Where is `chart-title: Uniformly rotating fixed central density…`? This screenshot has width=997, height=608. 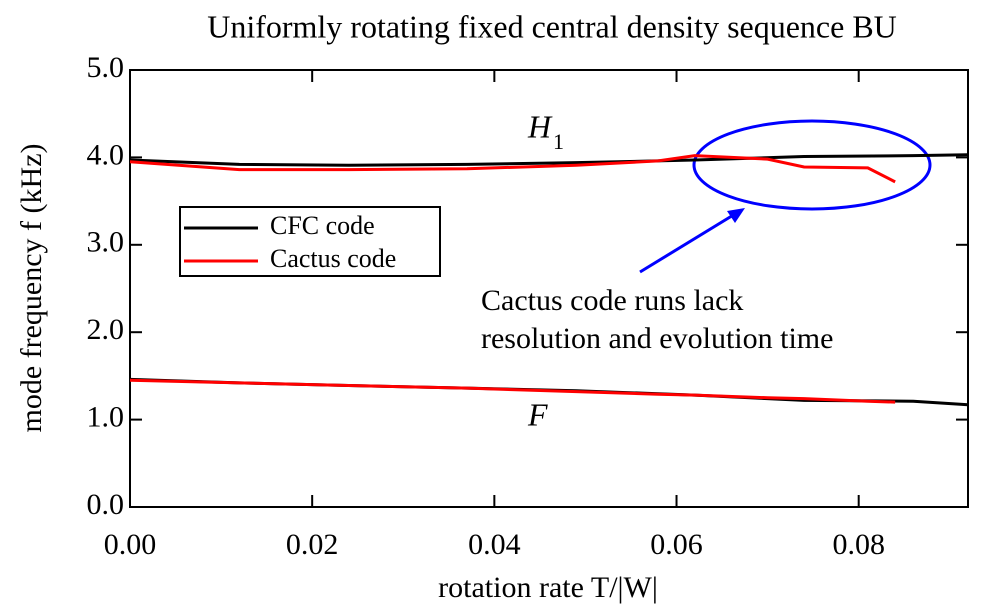 chart-title: Uniformly rotating fixed central density… is located at coordinates (552, 26).